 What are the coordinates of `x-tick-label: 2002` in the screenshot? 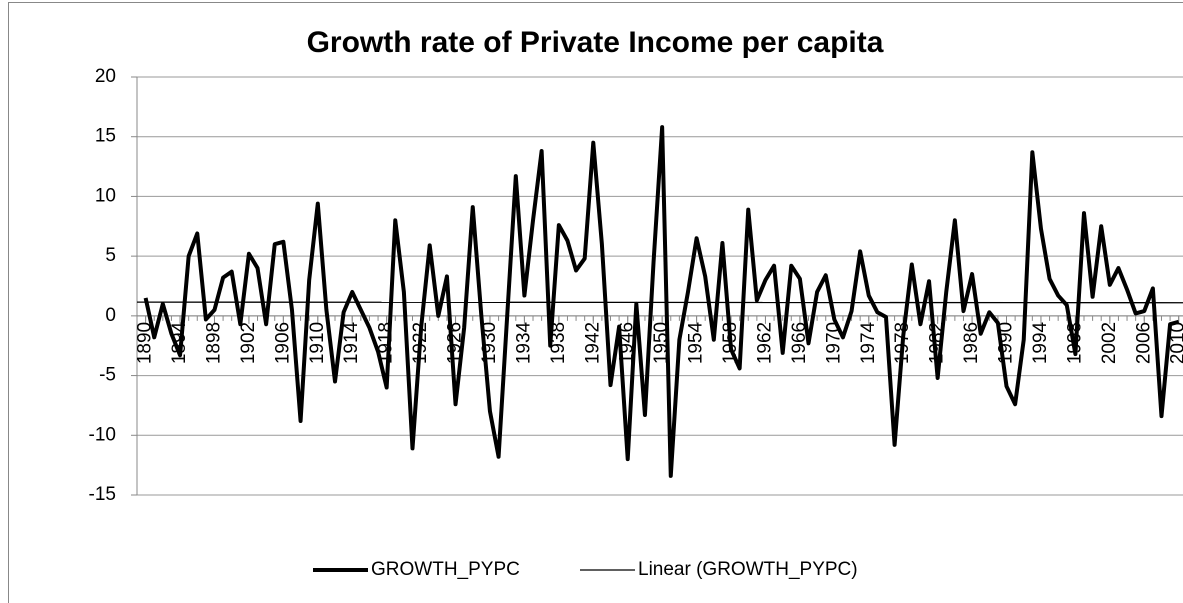 It's located at (1109, 343).